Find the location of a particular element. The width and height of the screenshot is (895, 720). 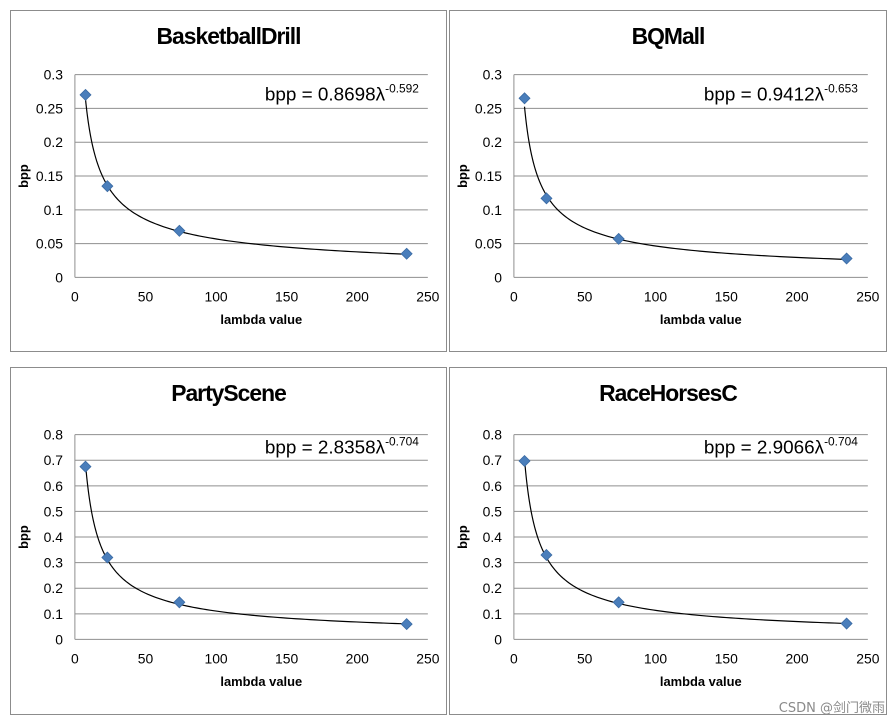

chart-title: BQMall is located at coordinates (668, 36).